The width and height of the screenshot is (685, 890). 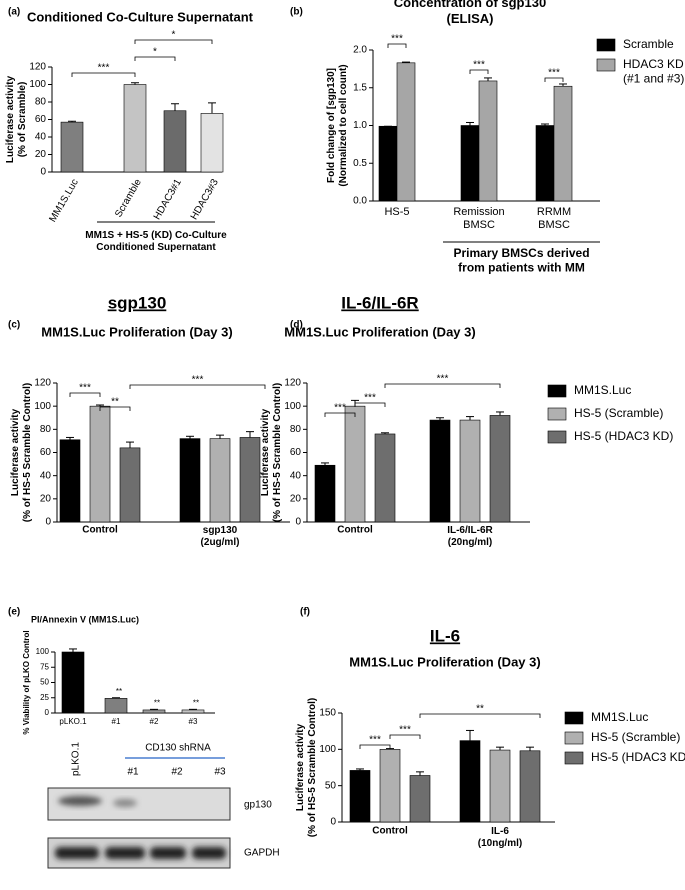 I want to click on chart-title: Conditioned Co-Culture Supernatant, so click(x=140, y=16).